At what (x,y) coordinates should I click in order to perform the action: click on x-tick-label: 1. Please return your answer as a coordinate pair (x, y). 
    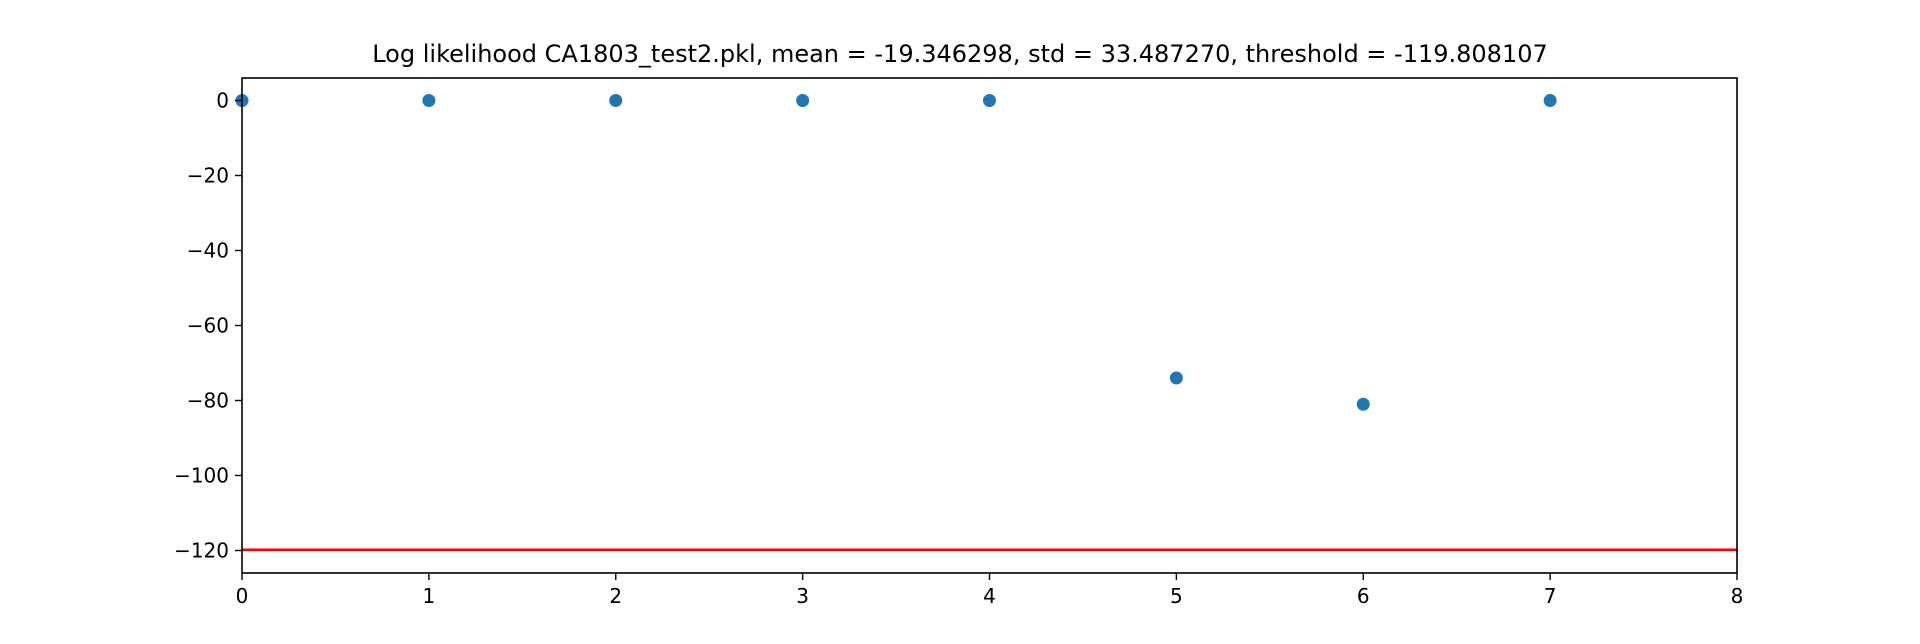
    Looking at the image, I should click on (429, 596).